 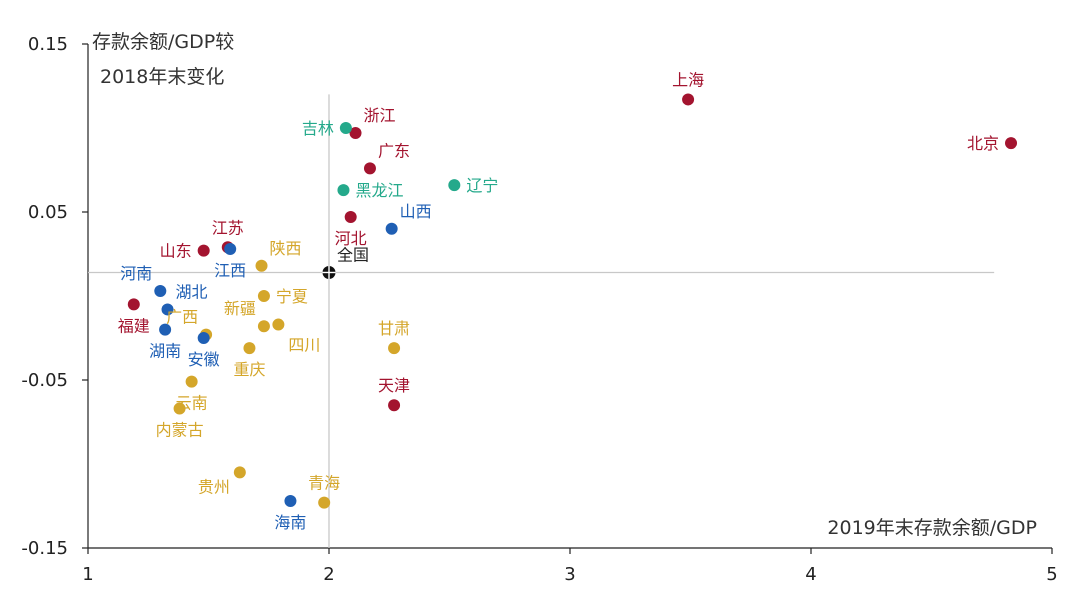 I want to click on point-label: 新疆, so click(x=240, y=308).